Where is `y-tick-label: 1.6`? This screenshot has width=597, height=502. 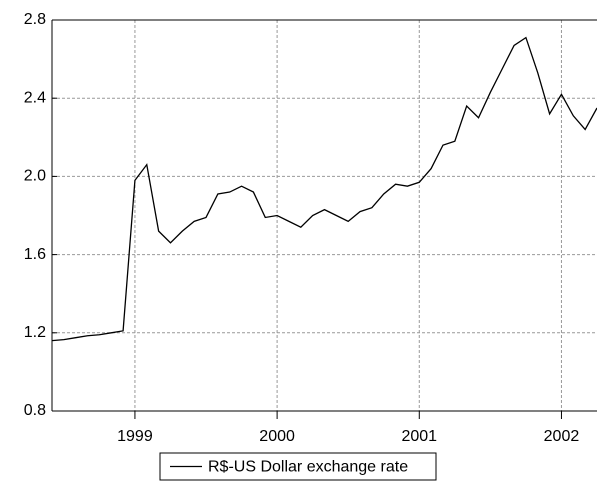 y-tick-label: 1.6 is located at coordinates (35, 254).